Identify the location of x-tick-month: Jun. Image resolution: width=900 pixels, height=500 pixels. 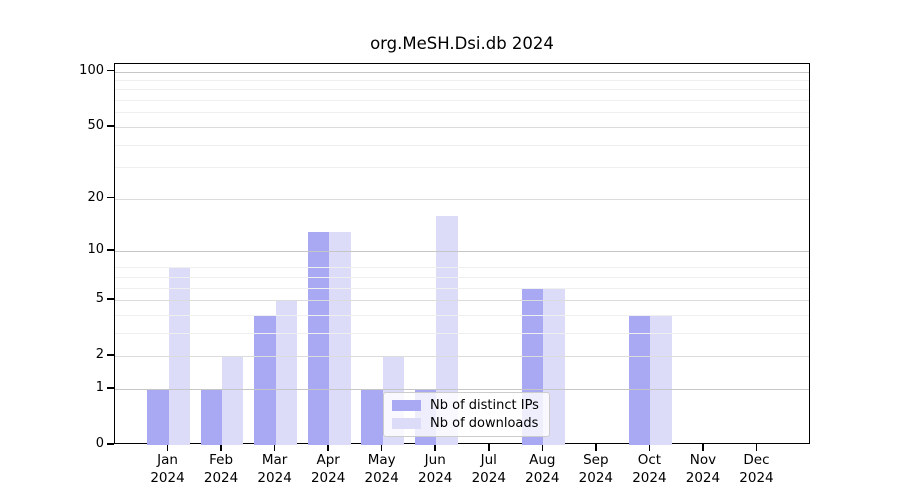
(435, 460).